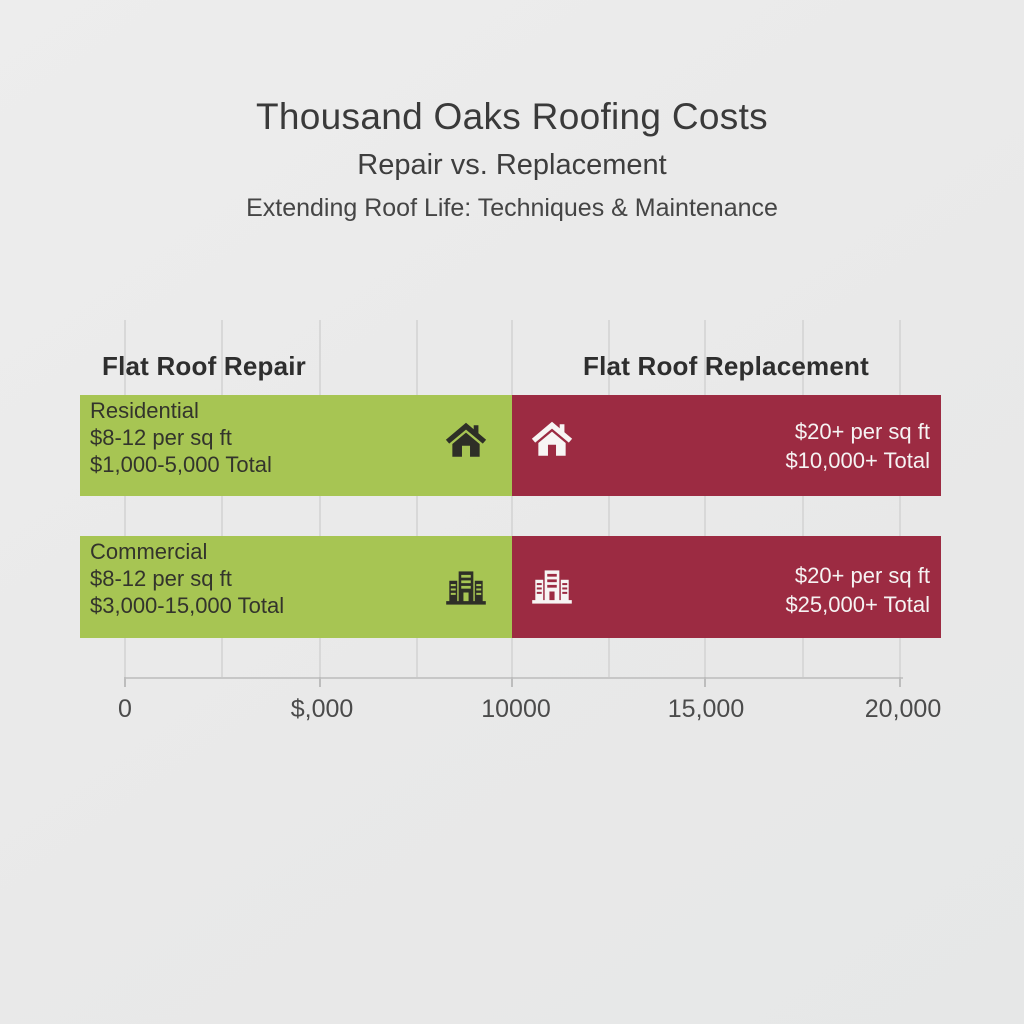 The width and height of the screenshot is (1024, 1024). I want to click on x-tick-label: 0, so click(125, 709).